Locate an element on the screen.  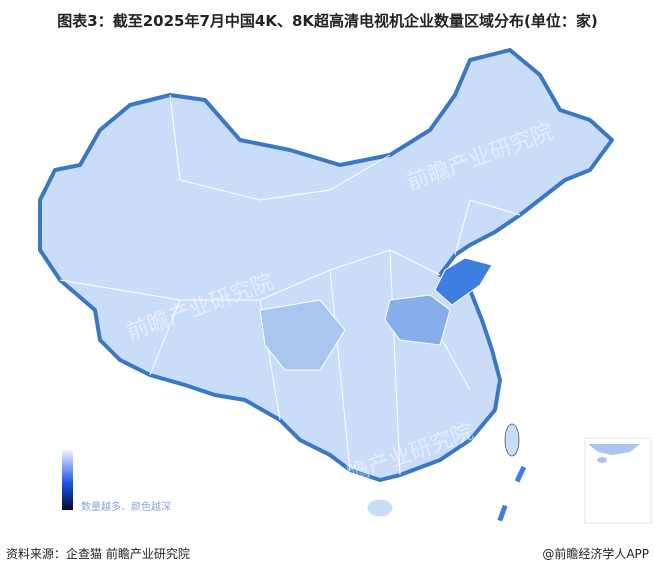
legend-text: 数量越多、颜色越深 is located at coordinates (126, 507).